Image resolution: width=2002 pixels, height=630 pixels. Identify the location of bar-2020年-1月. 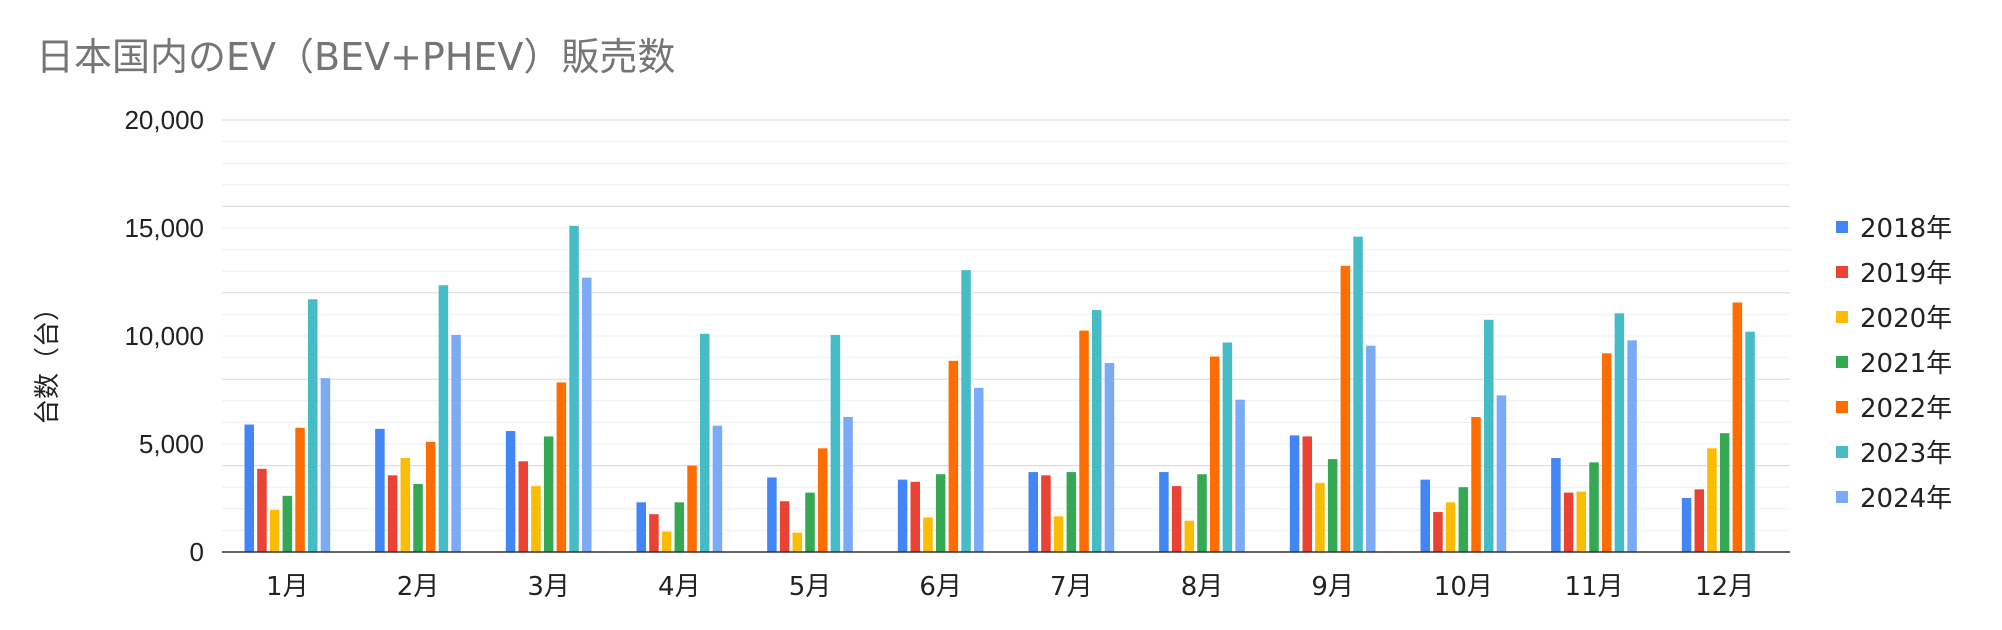
(274, 530).